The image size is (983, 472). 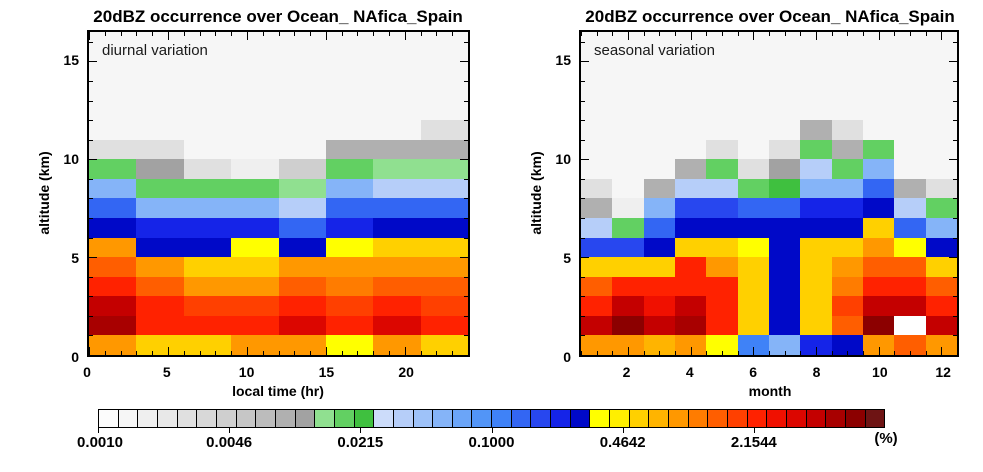 What do you see at coordinates (278, 391) in the screenshot?
I see `left-x-axis-title: local time (hr)` at bounding box center [278, 391].